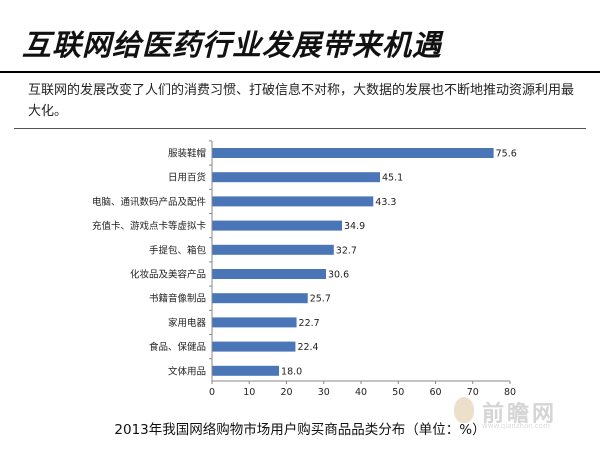 Image resolution: width=600 pixels, height=450 pixels. Describe the element at coordinates (510, 392) in the screenshot. I see `x-tick-label: 80` at that location.